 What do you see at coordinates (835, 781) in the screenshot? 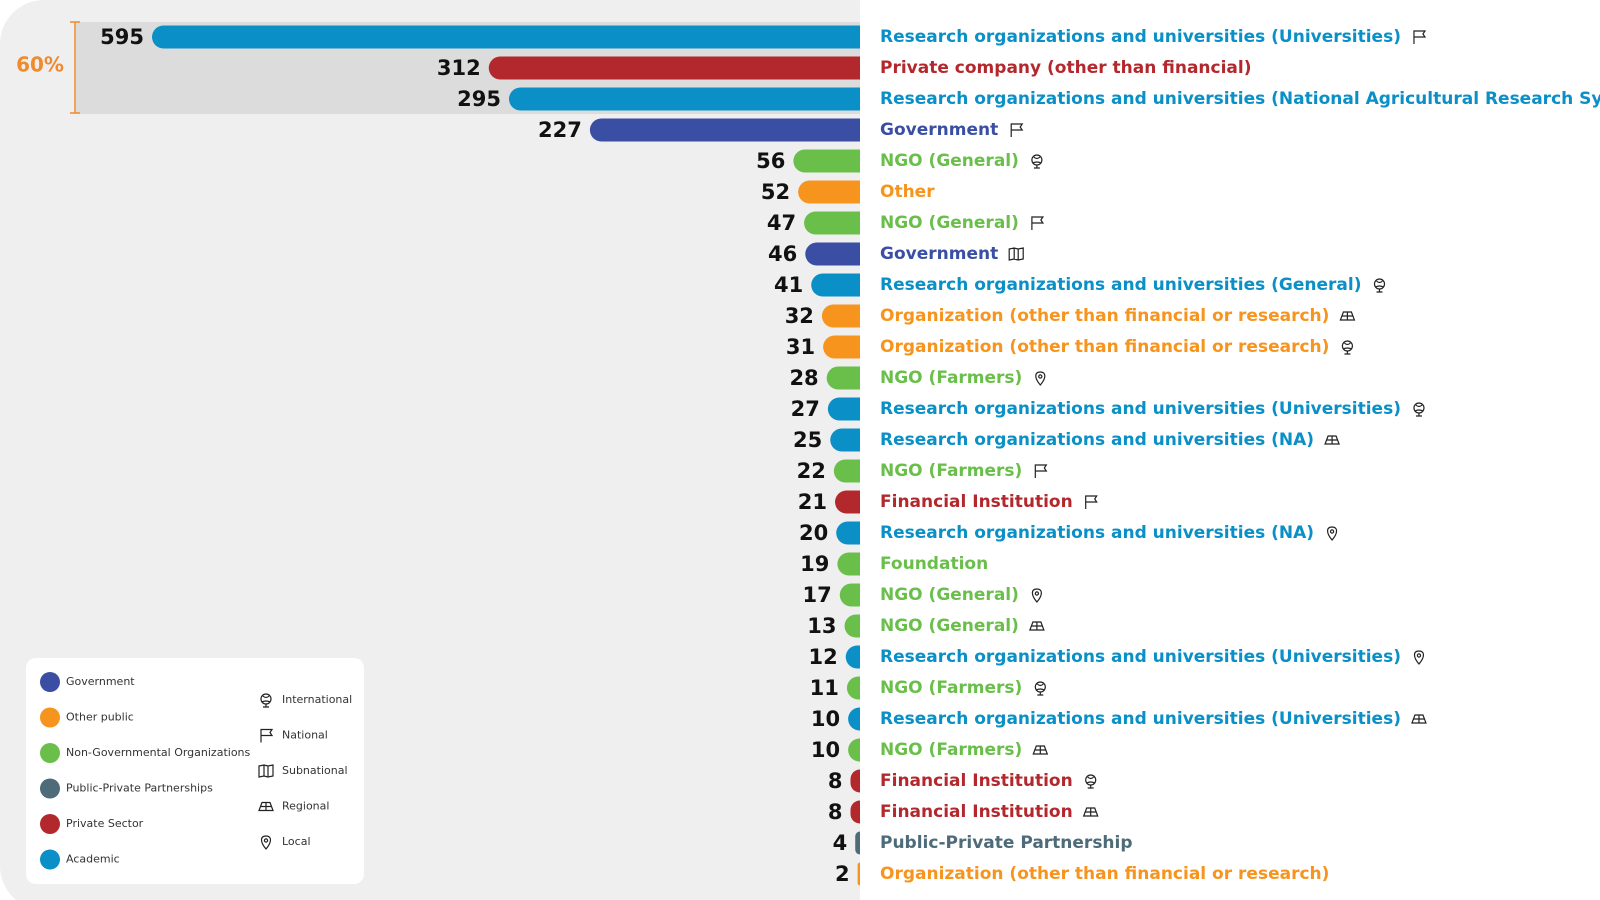
I see `value-label: 8` at bounding box center [835, 781].